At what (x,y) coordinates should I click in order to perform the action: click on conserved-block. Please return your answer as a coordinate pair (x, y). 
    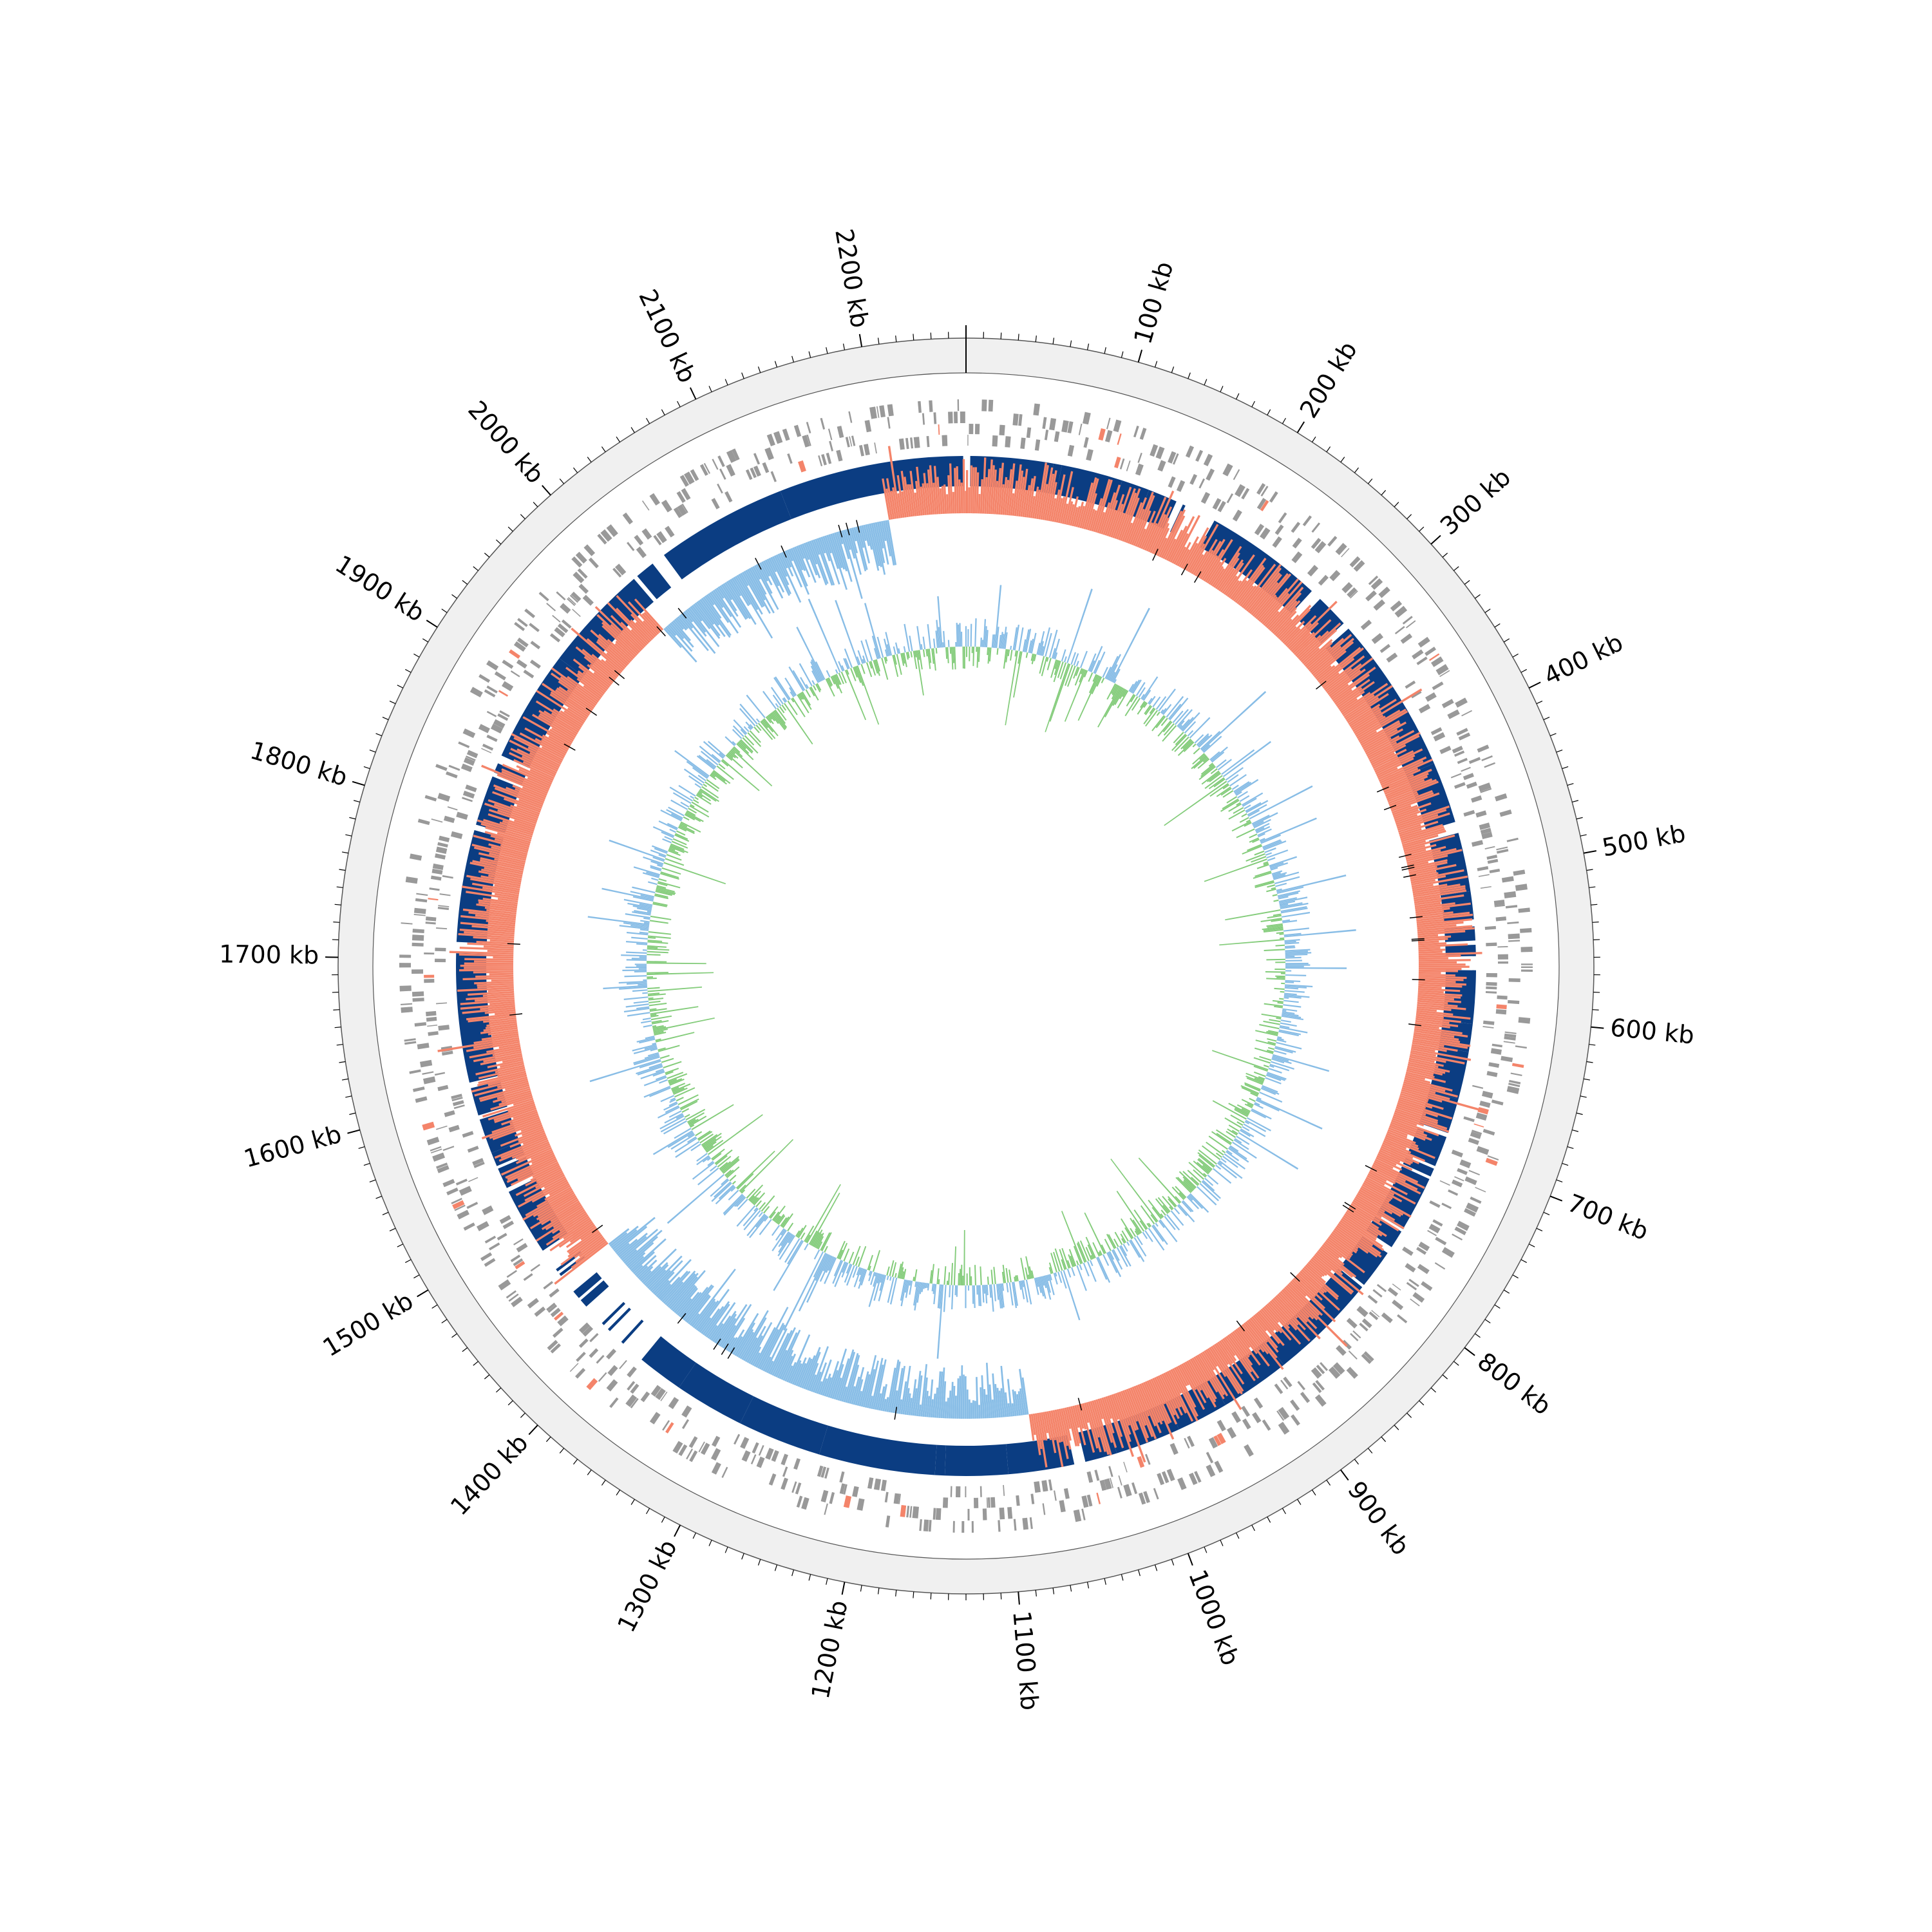
    Looking at the image, I should click on (878, 1450).